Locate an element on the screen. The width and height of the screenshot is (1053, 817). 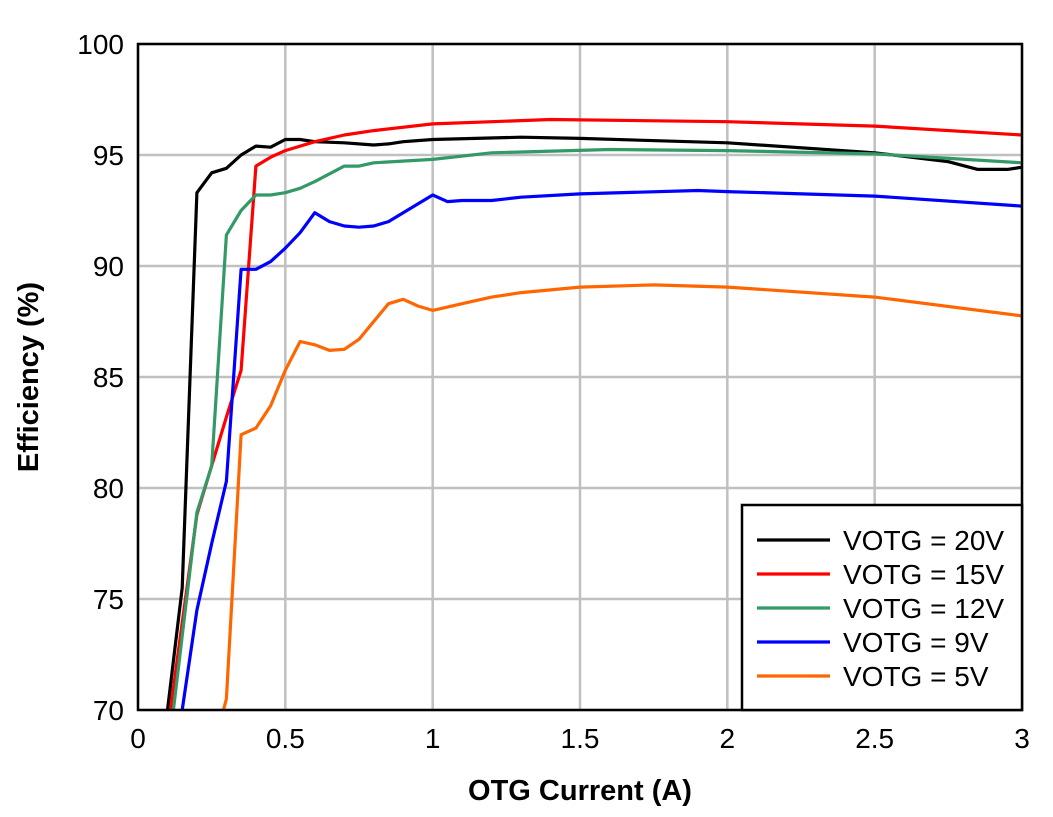
legend-label: VOTG = 12V is located at coordinates (923, 608).